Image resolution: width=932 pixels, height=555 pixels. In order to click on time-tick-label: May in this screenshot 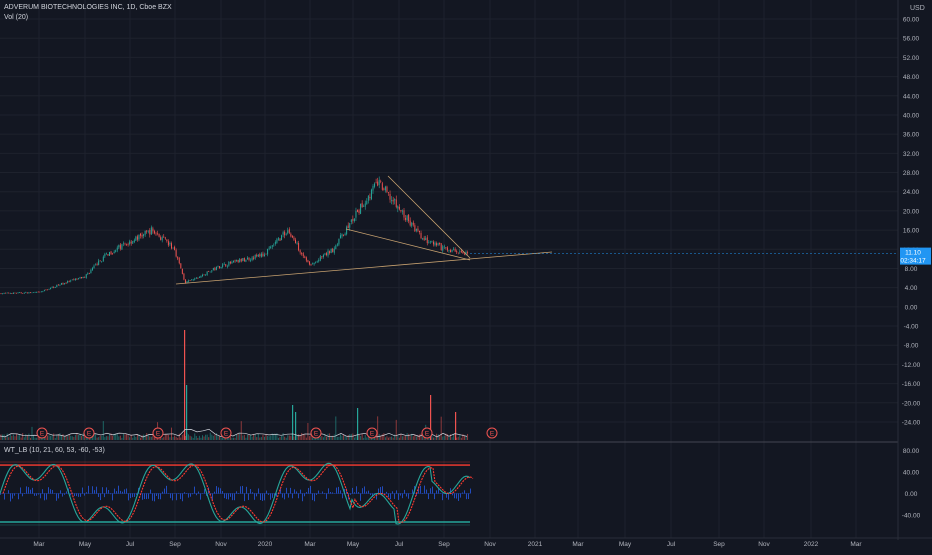, I will do `click(85, 544)`.